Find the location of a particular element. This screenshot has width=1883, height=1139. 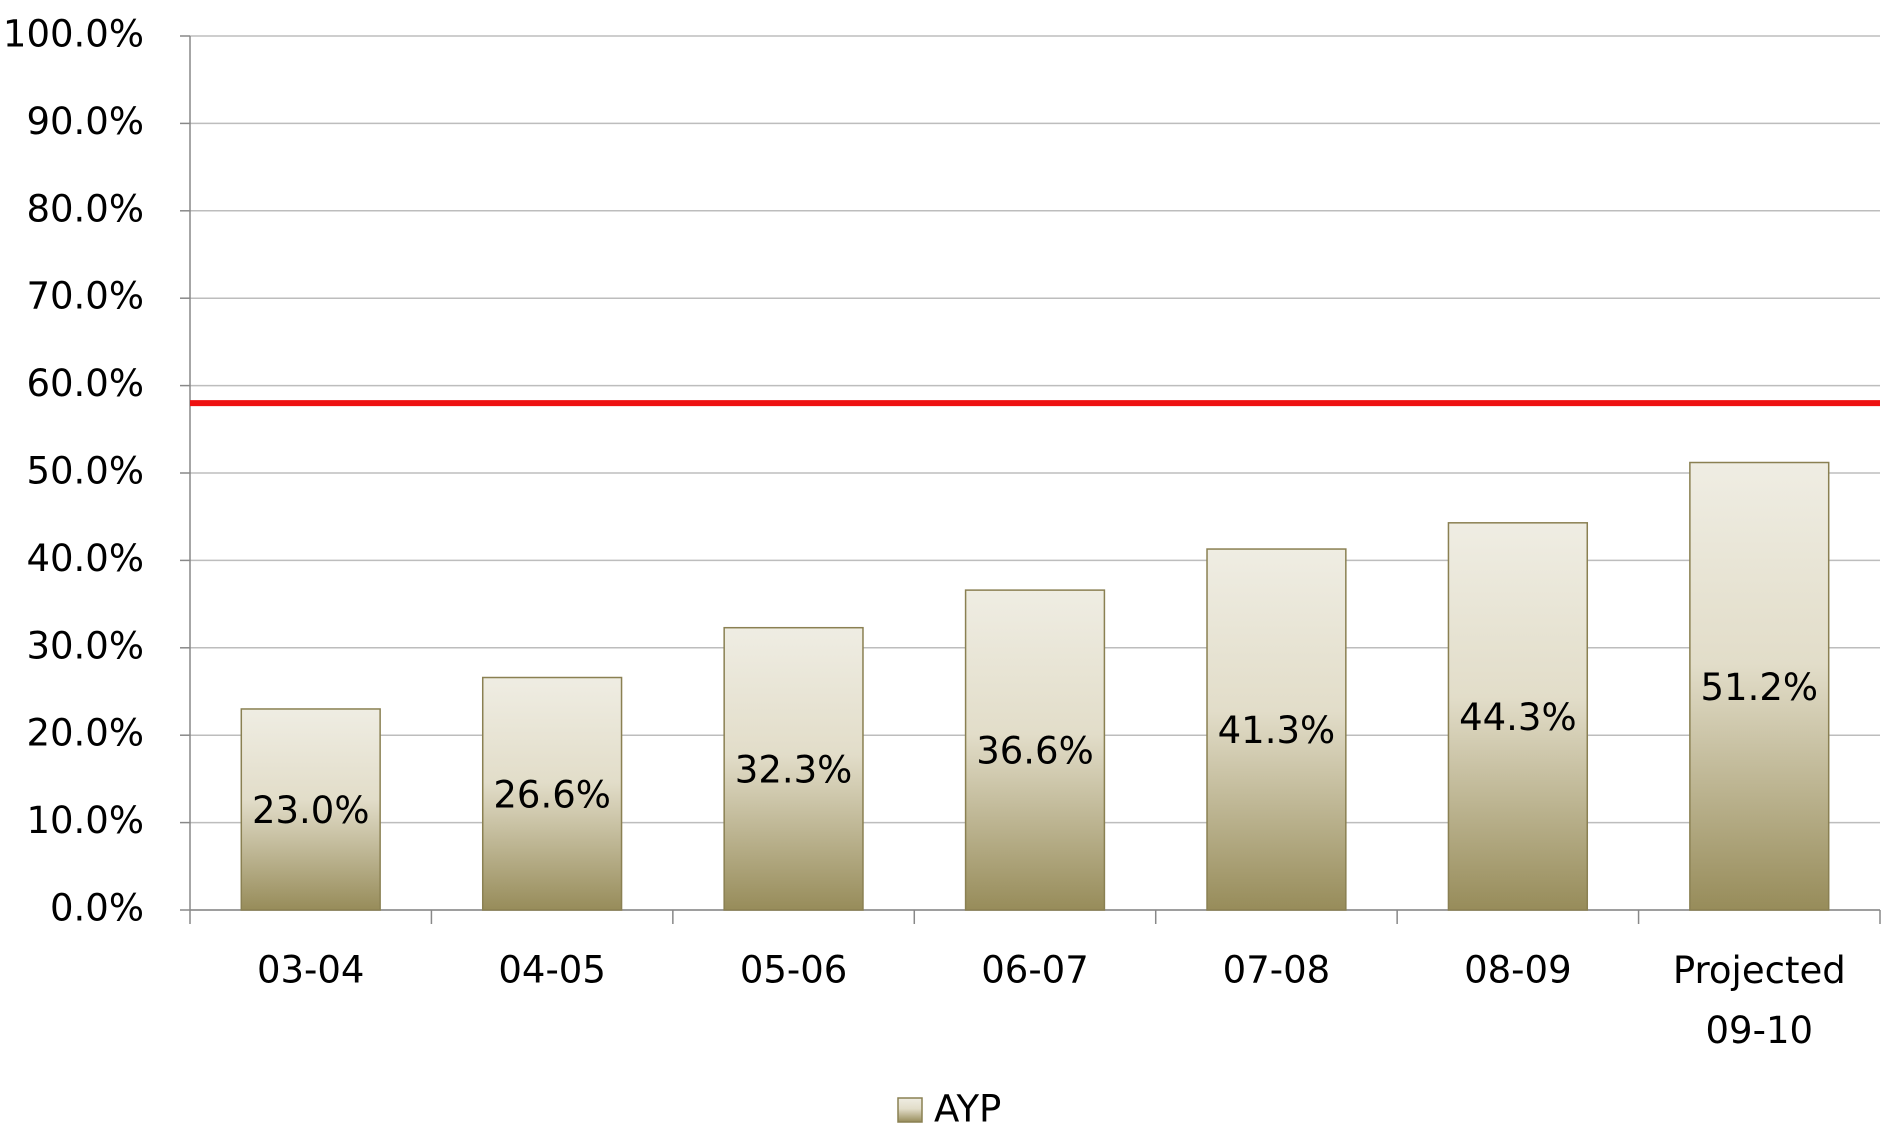

x-tick-label: 07-08 is located at coordinates (1277, 970).